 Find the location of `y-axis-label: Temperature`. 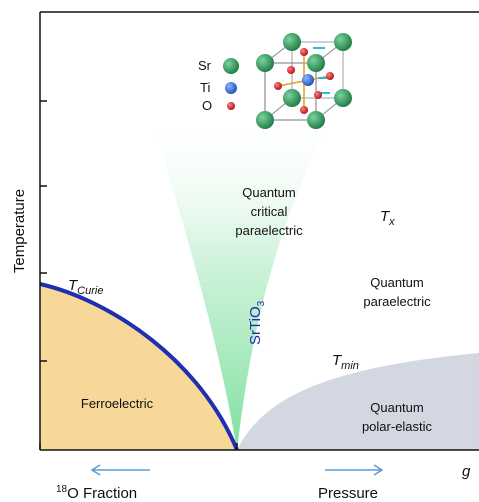

y-axis-label: Temperature is located at coordinates (19, 231).